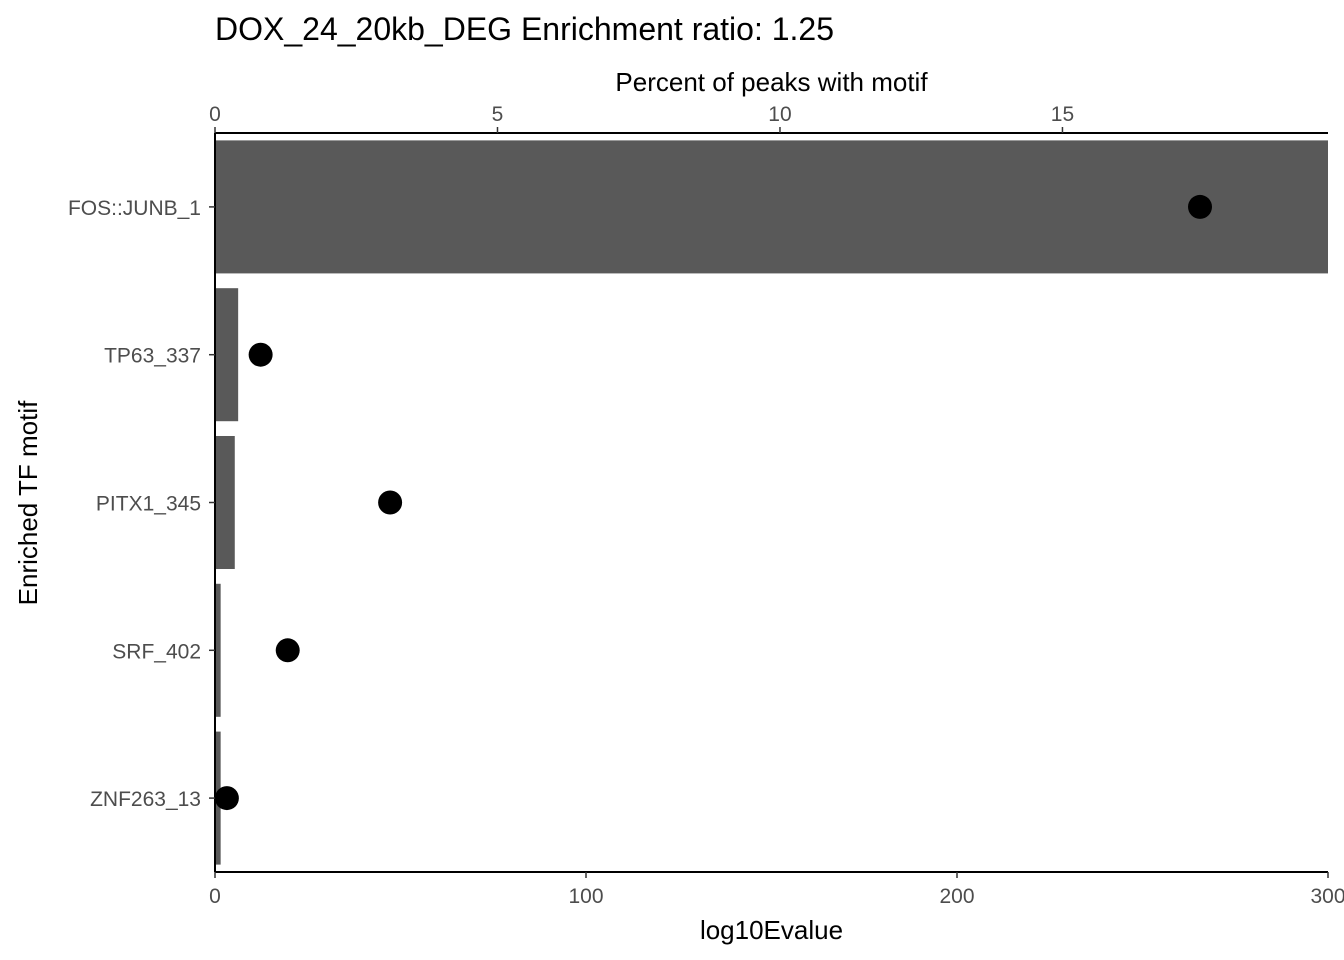 Image resolution: width=1344 pixels, height=960 pixels. What do you see at coordinates (28, 502) in the screenshot?
I see `y-axis-title: Enriched TF motif` at bounding box center [28, 502].